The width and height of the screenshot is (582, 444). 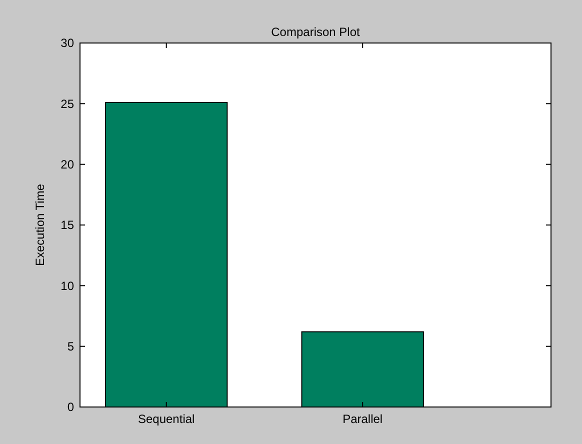 I want to click on y-tick-label: 30, so click(x=67, y=43).